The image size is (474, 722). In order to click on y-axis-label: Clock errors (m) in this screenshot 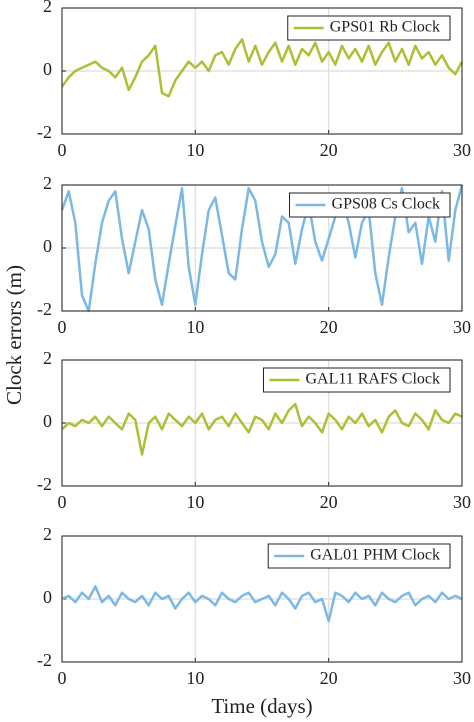, I will do `click(14, 335)`.